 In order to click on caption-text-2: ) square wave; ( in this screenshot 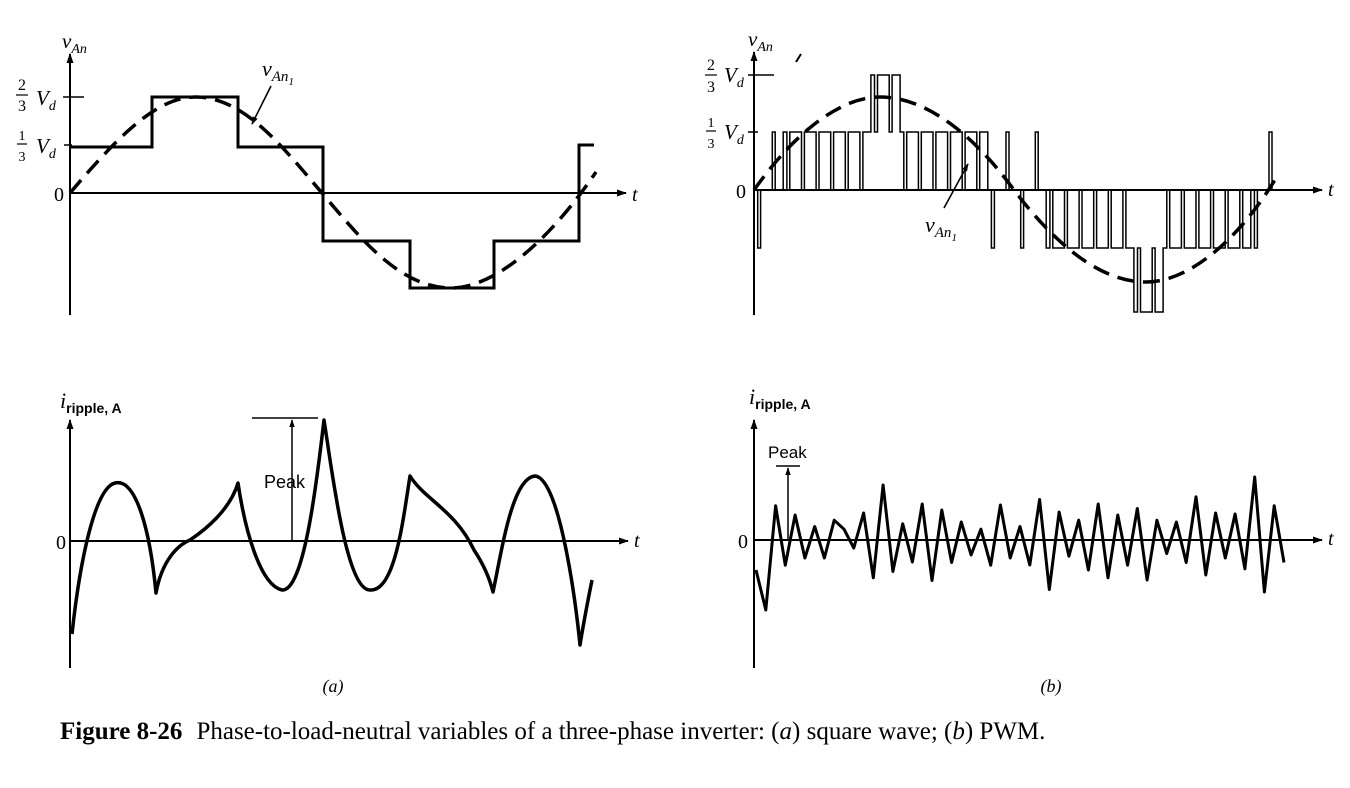, I will do `click(872, 731)`.